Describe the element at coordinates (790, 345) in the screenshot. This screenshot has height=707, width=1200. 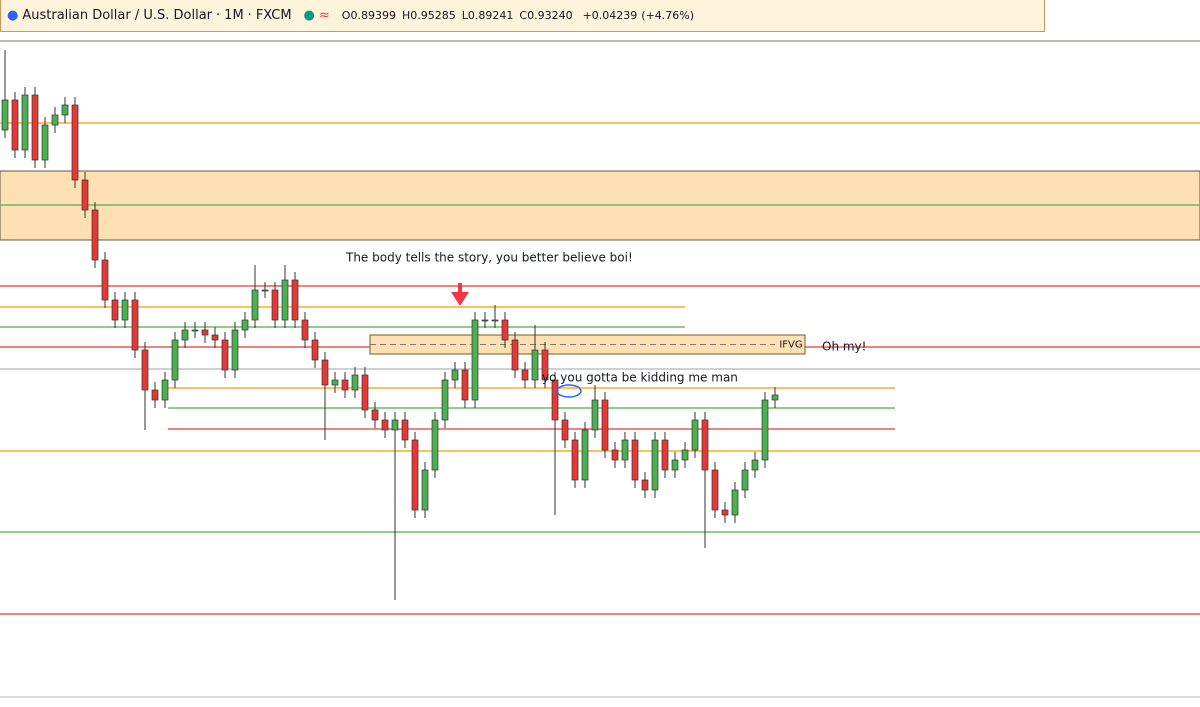
I see `ifvg-label: IFVG` at that location.